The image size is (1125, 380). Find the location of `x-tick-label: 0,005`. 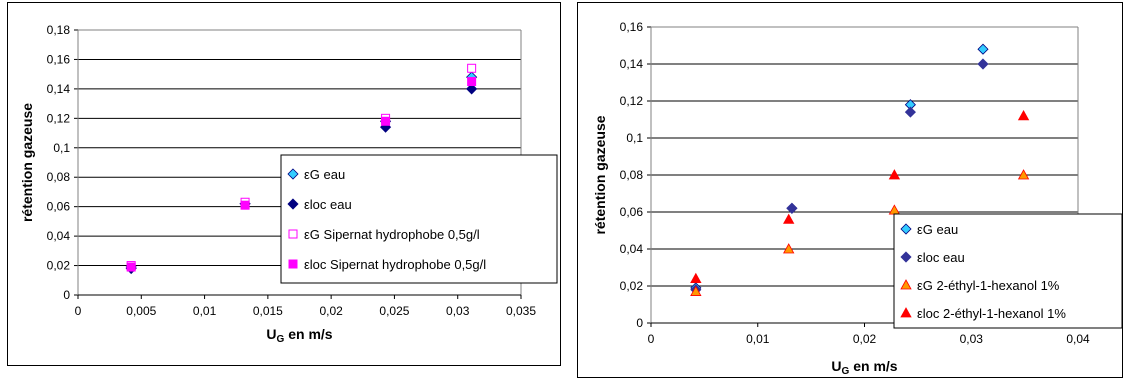

x-tick-label: 0,005 is located at coordinates (141, 311).